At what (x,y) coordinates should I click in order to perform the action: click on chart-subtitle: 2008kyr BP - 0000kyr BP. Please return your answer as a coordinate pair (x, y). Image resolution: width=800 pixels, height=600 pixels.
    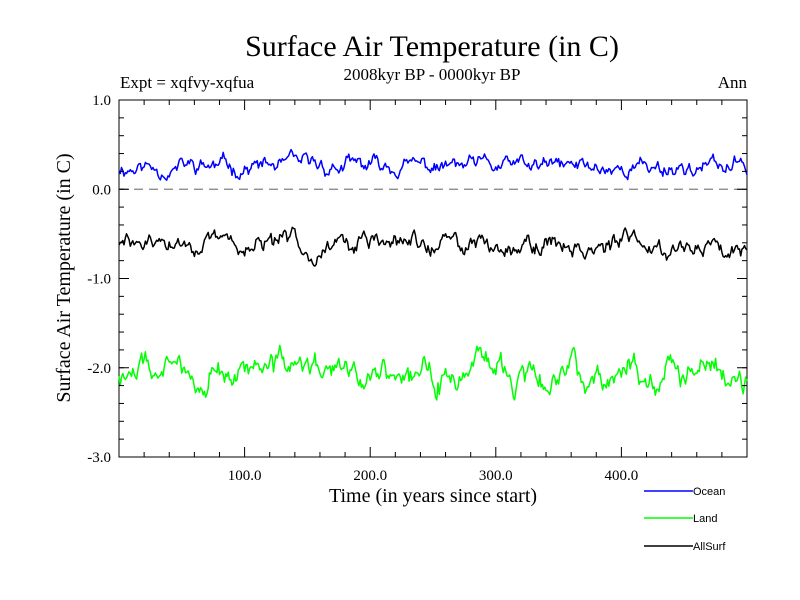
    Looking at the image, I should click on (432, 74).